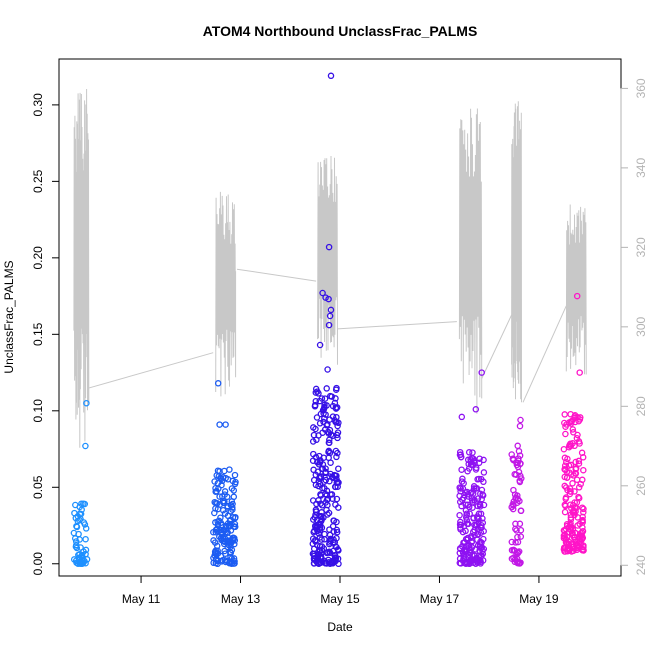 This screenshot has width=650, height=650. I want to click on x-tick-label: May 11, so click(141, 599).